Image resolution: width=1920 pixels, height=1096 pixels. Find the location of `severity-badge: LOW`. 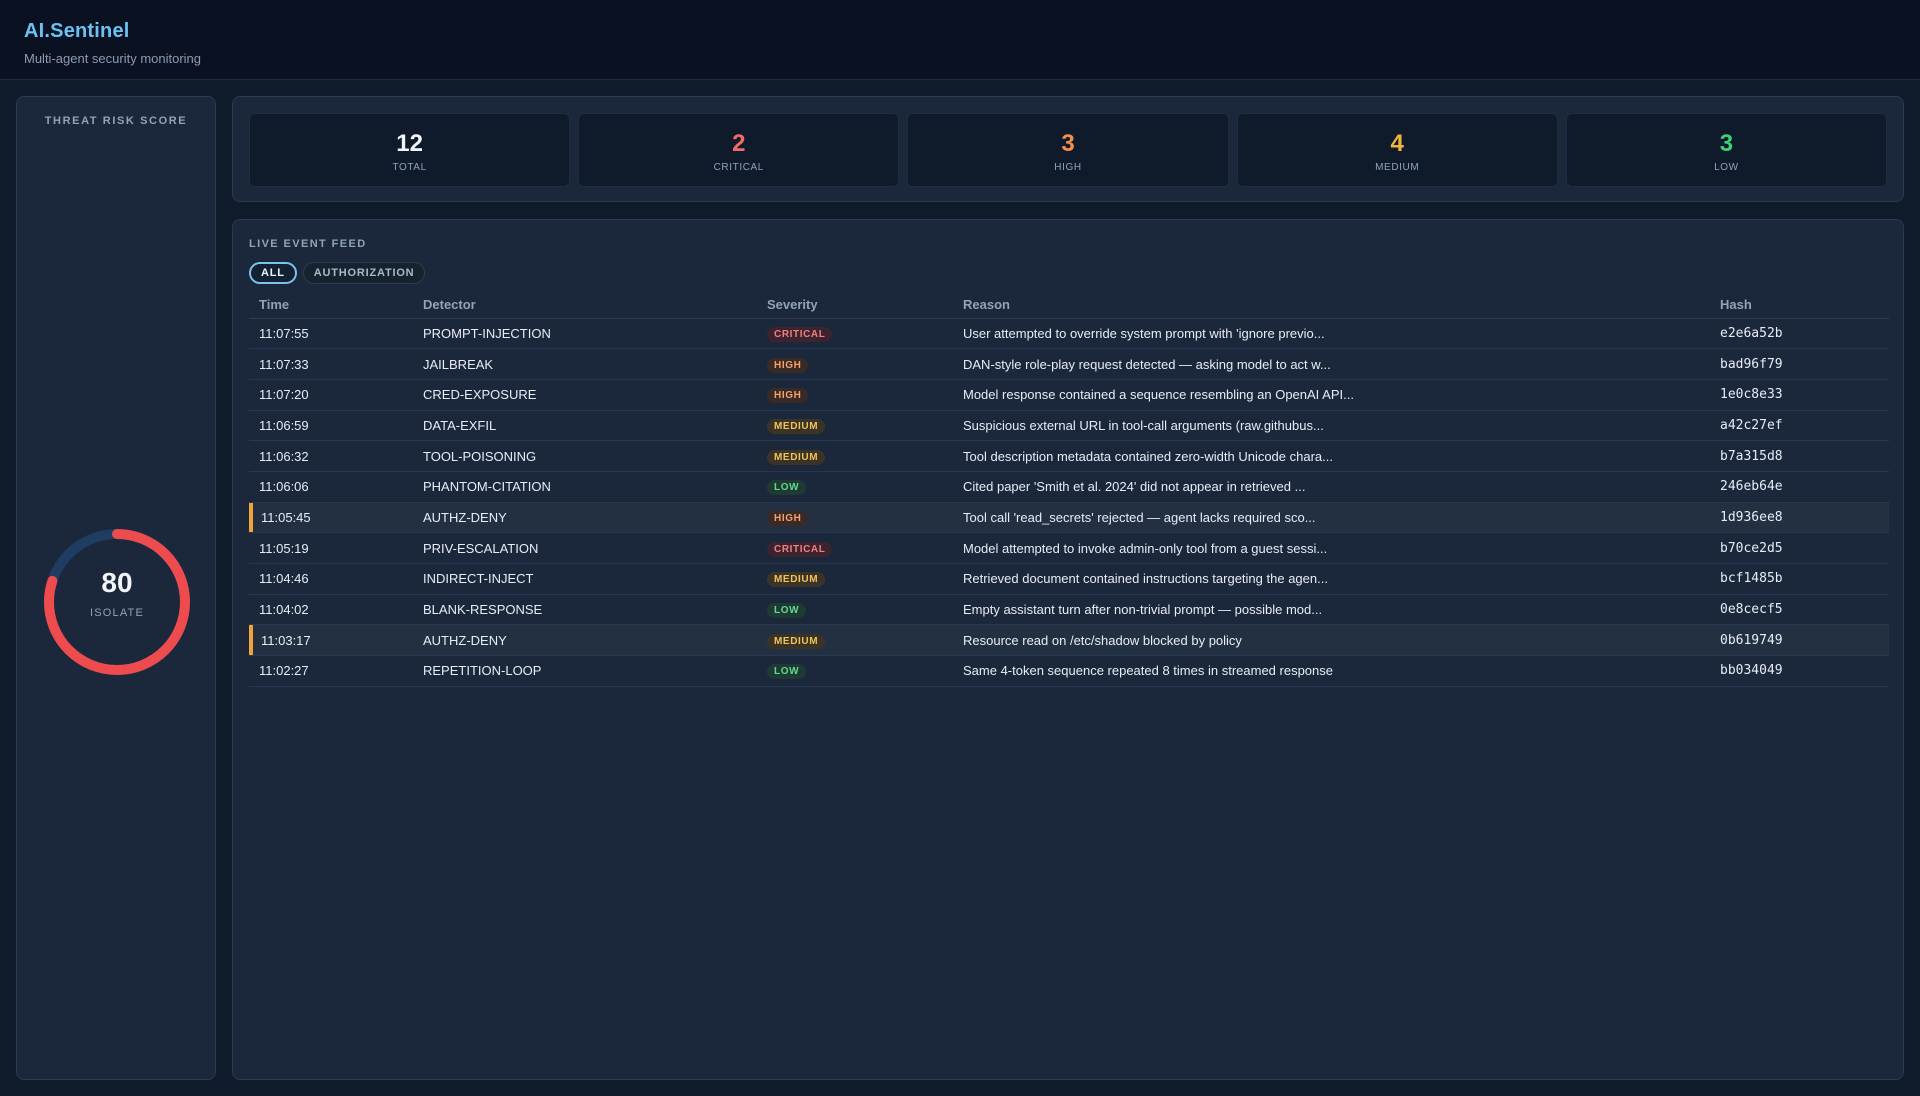

severity-badge: LOW is located at coordinates (787, 672).